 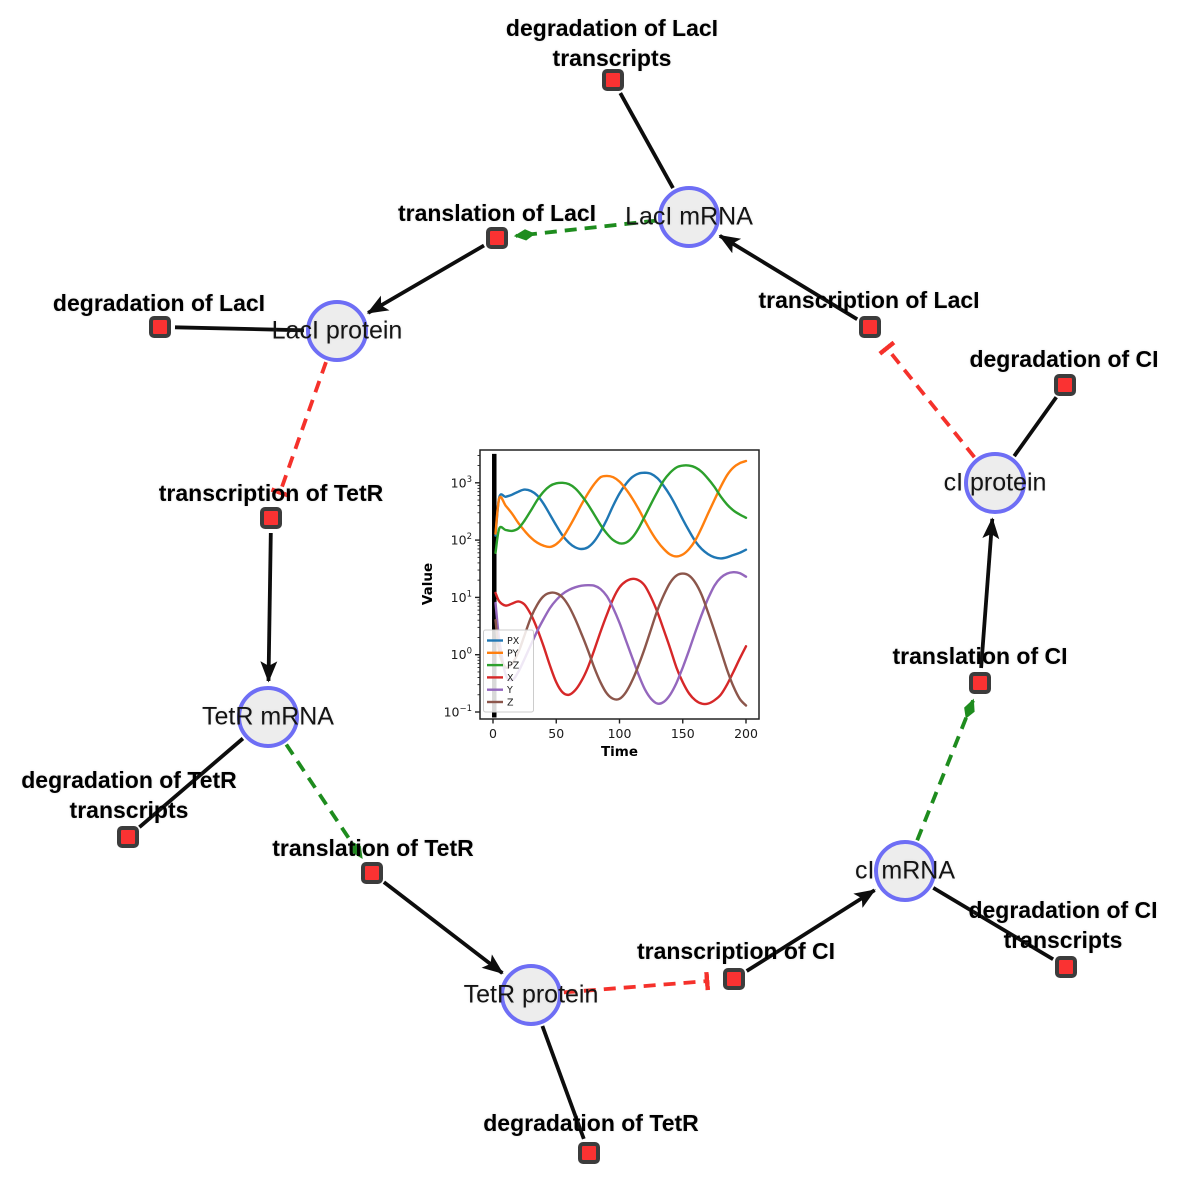 I want to click on chart-plot-area, so click(x=620, y=585).